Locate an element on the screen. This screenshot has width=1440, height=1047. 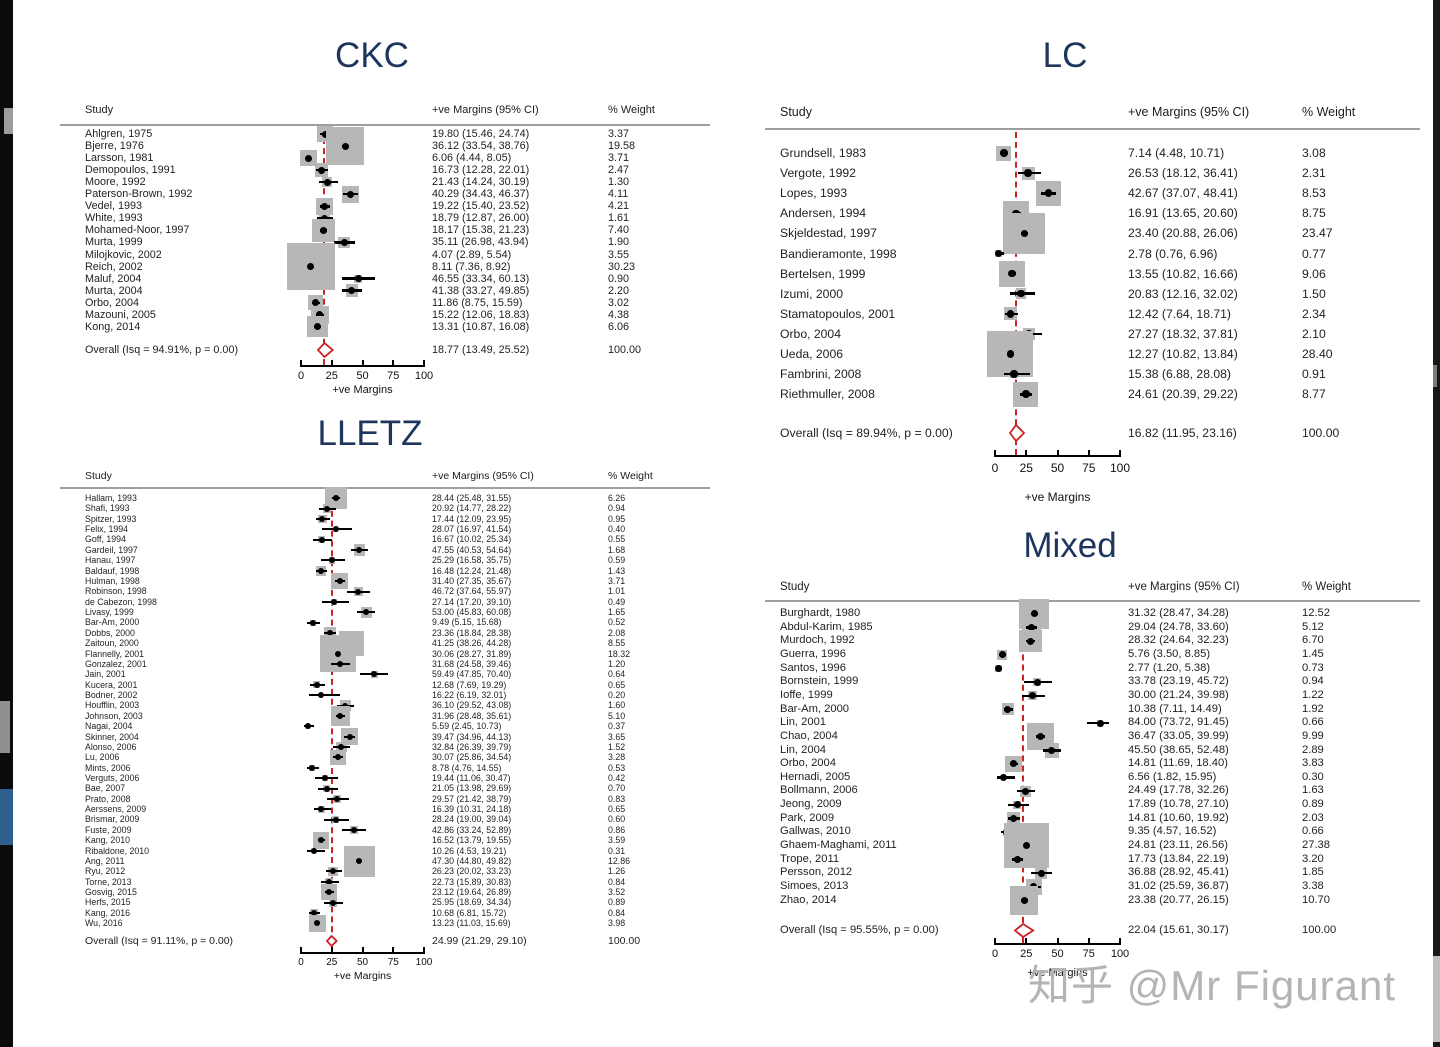
overall-weight-text: 100.00 is located at coordinates (1321, 433).